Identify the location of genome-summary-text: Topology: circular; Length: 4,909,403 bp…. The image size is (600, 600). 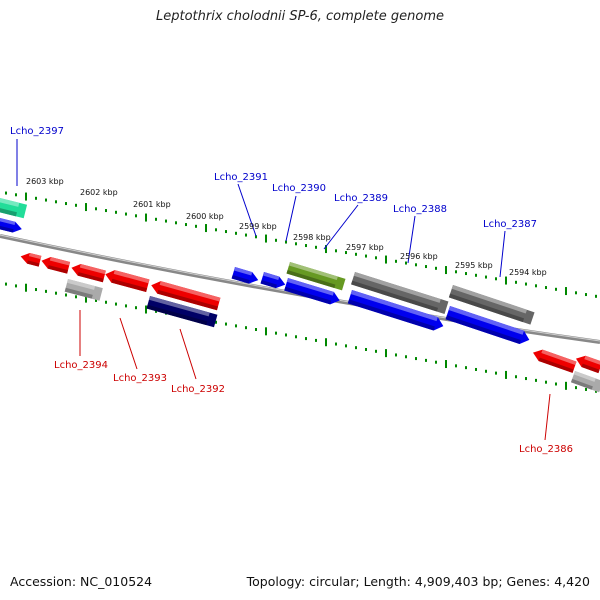
(418, 581).